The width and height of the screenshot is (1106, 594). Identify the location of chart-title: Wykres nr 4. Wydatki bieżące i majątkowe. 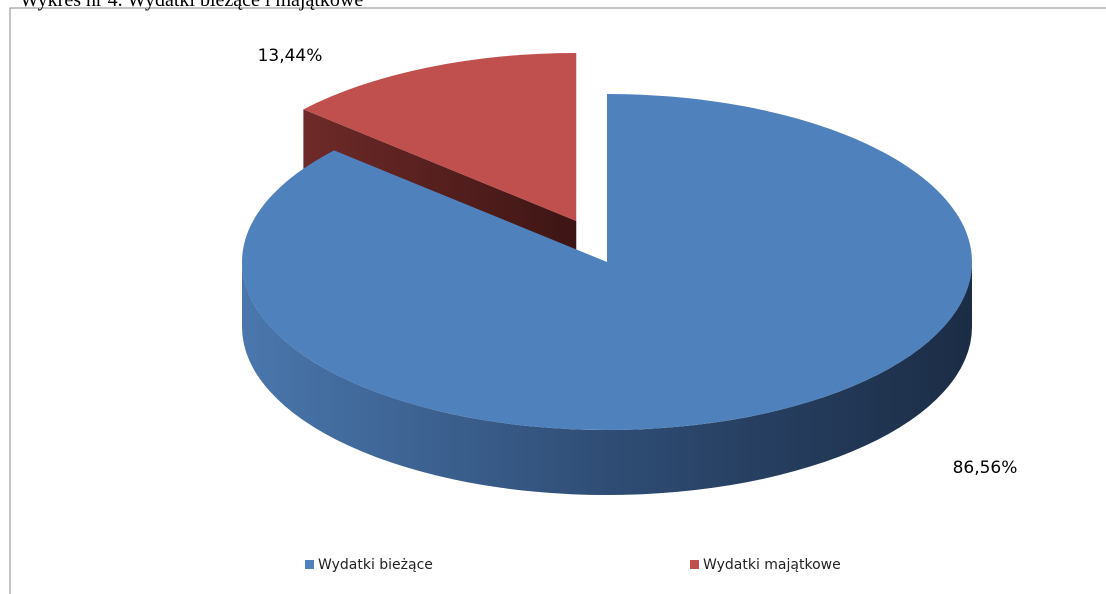
(191, 5).